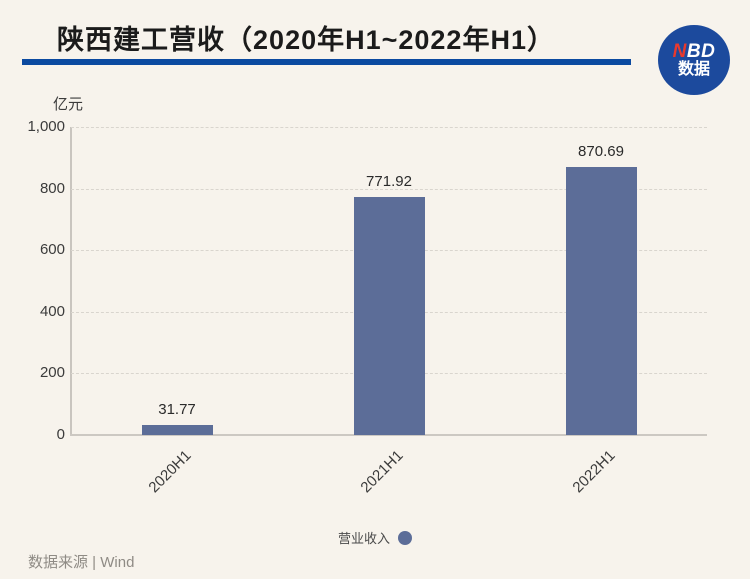 This screenshot has height=579, width=750. What do you see at coordinates (81, 562) in the screenshot?
I see `data-source: 数据来源 | Wind` at bounding box center [81, 562].